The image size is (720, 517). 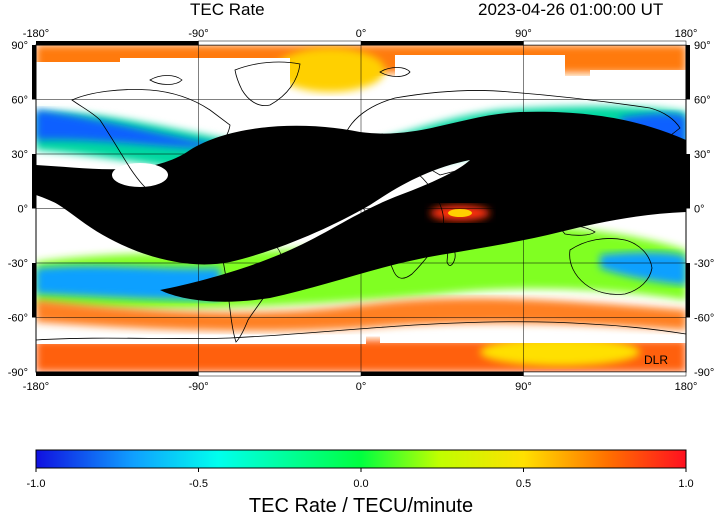 What do you see at coordinates (36, 387) in the screenshot?
I see `lon-tick-bottom: -180°` at bounding box center [36, 387].